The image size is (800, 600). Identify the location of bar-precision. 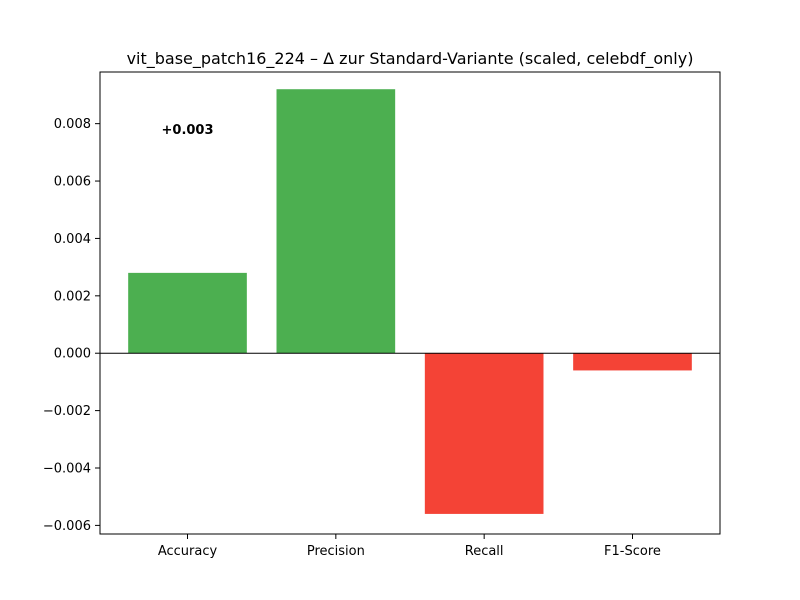
(336, 221).